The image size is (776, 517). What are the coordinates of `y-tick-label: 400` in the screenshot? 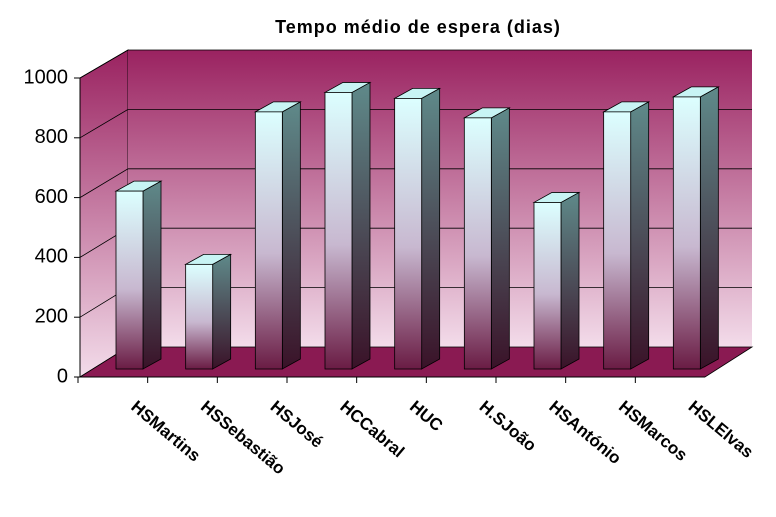 It's located at (51, 257).